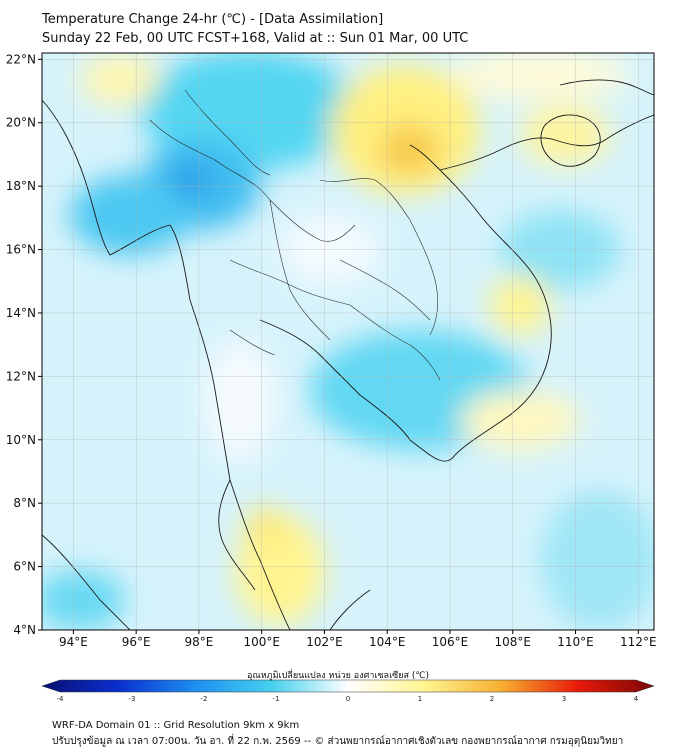  I want to click on latitude-labels: 22°N 20°N 18°N 16°N 14°N 12°N 10°N 8°N 6°N 4°N, so click(24, 344).